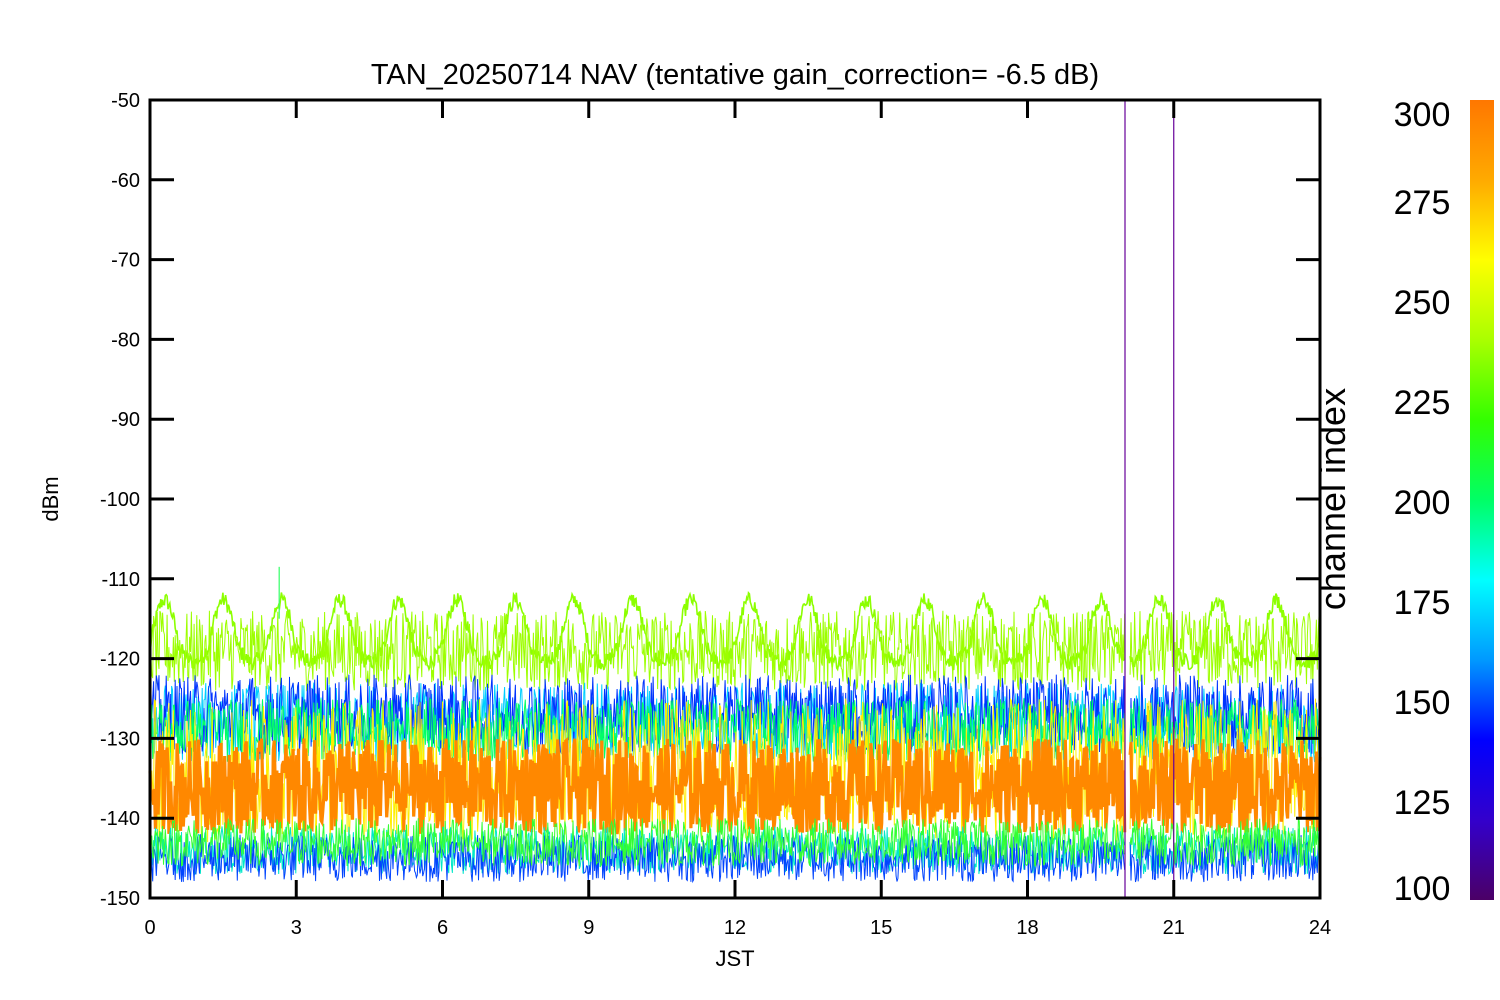 Image resolution: width=1500 pixels, height=1000 pixels. Describe the element at coordinates (1422, 403) in the screenshot. I see `colorbar-tick-label: 225` at that location.